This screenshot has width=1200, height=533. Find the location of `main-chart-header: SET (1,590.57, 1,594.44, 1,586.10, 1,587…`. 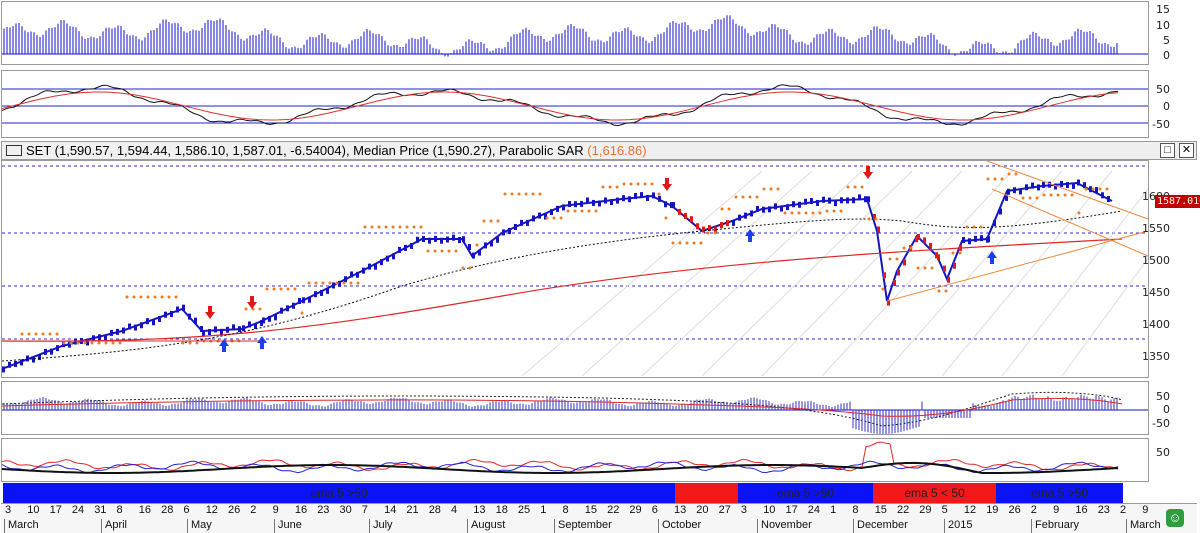

main-chart-header: SET (1,590.57, 1,594.44, 1,586.10, 1,587… is located at coordinates (599, 150).